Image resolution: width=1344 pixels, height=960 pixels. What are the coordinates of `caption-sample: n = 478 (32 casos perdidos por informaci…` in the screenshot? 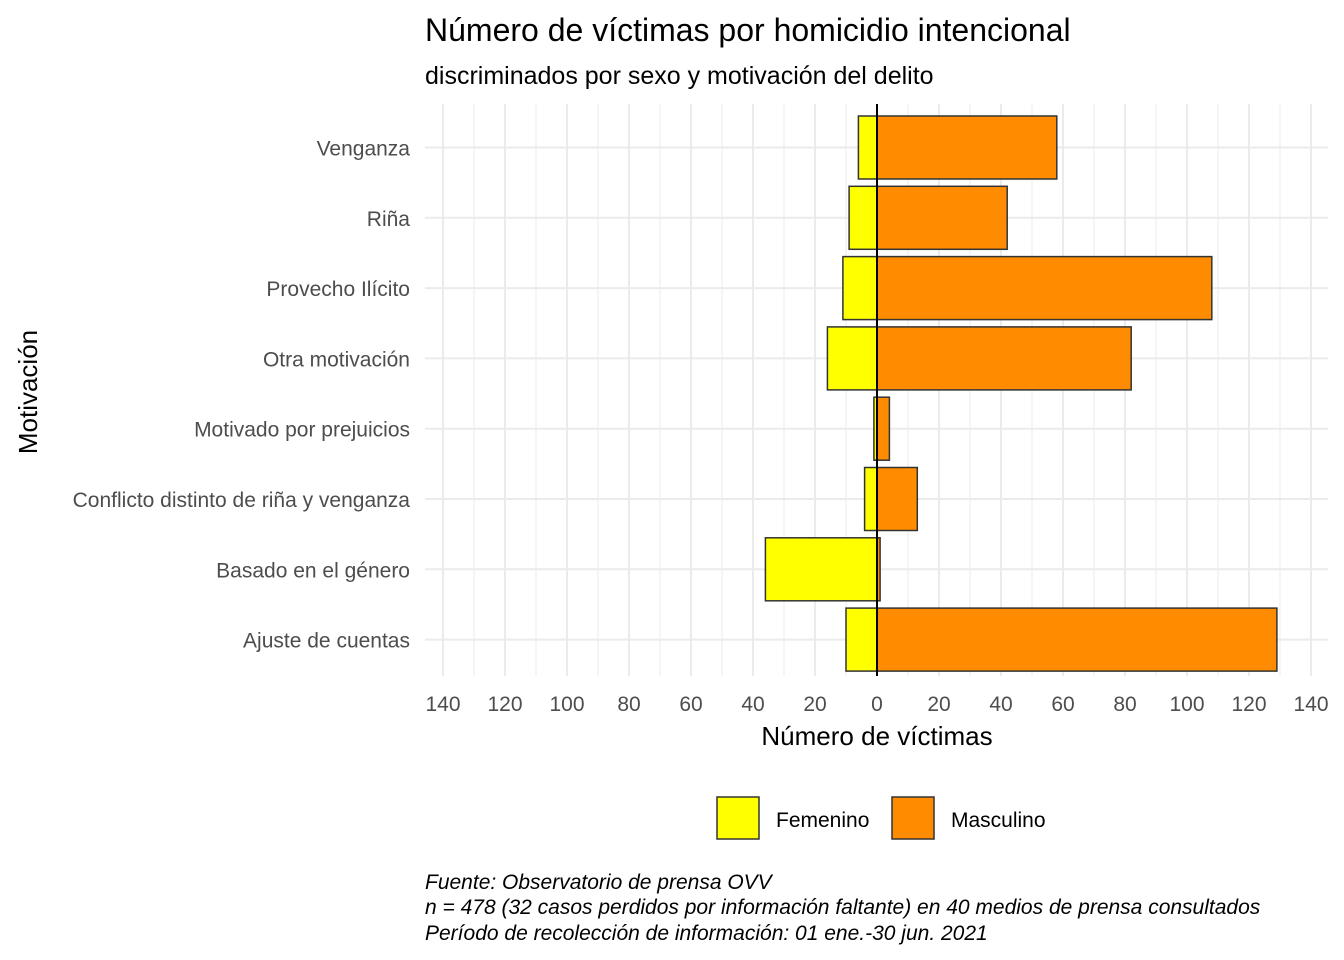 It's located at (843, 907).